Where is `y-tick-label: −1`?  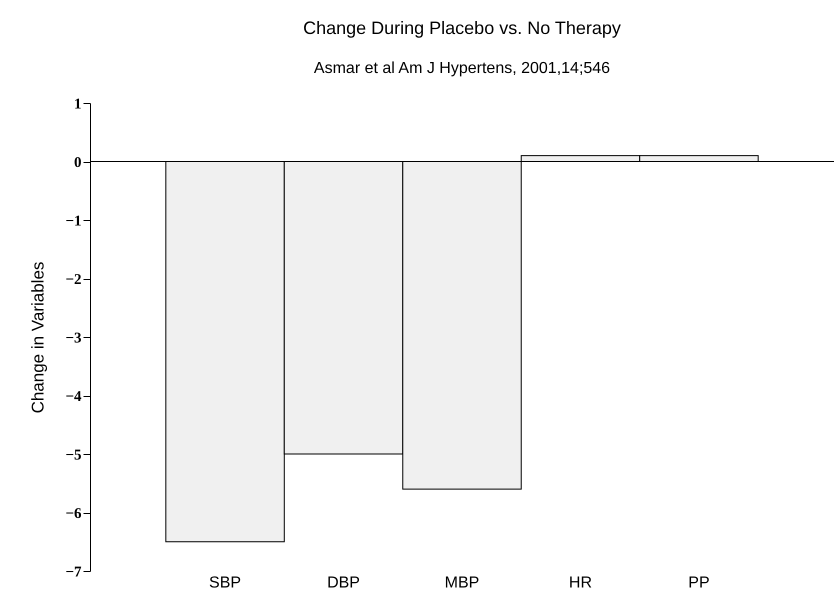 y-tick-label: −1 is located at coordinates (73, 222).